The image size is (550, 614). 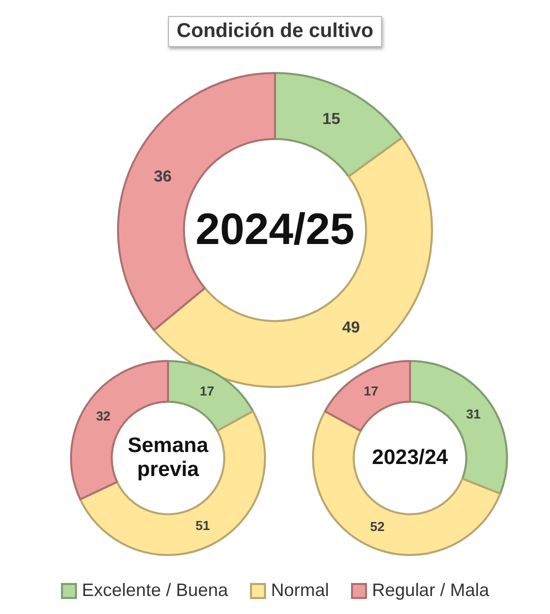 What do you see at coordinates (275, 31) in the screenshot?
I see `text: Condición de cultivo` at bounding box center [275, 31].